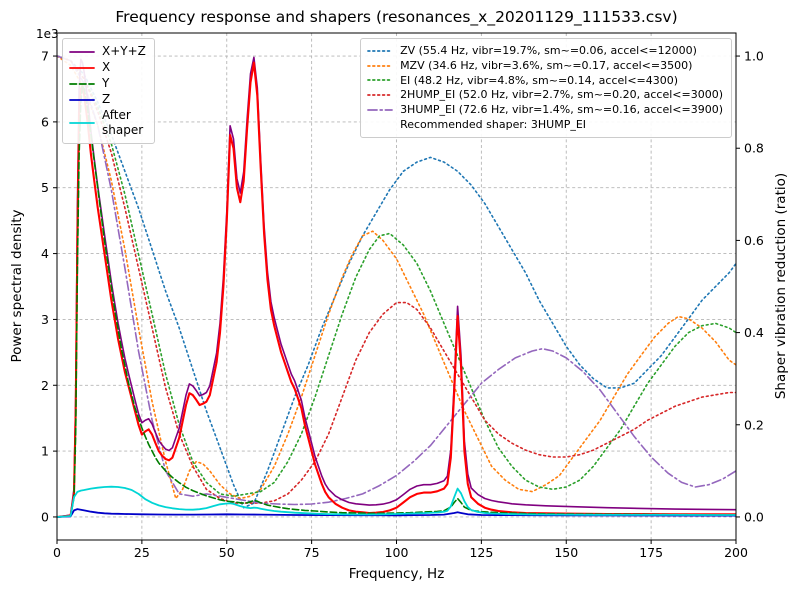 The height and width of the screenshot is (600, 800). What do you see at coordinates (142, 552) in the screenshot?
I see `x-tick-label: 25` at bounding box center [142, 552].